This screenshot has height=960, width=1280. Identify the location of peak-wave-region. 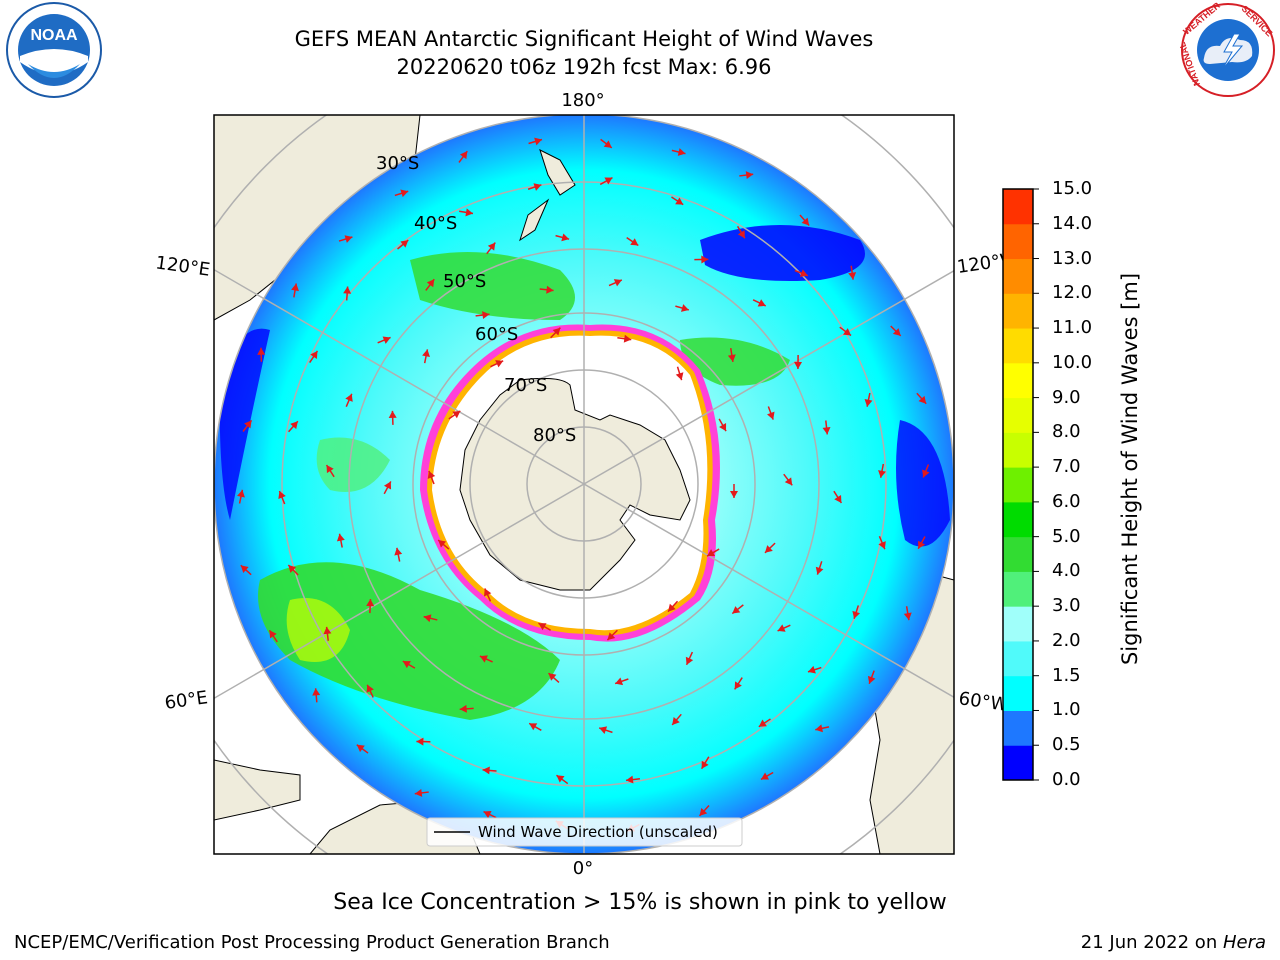
(318, 630).